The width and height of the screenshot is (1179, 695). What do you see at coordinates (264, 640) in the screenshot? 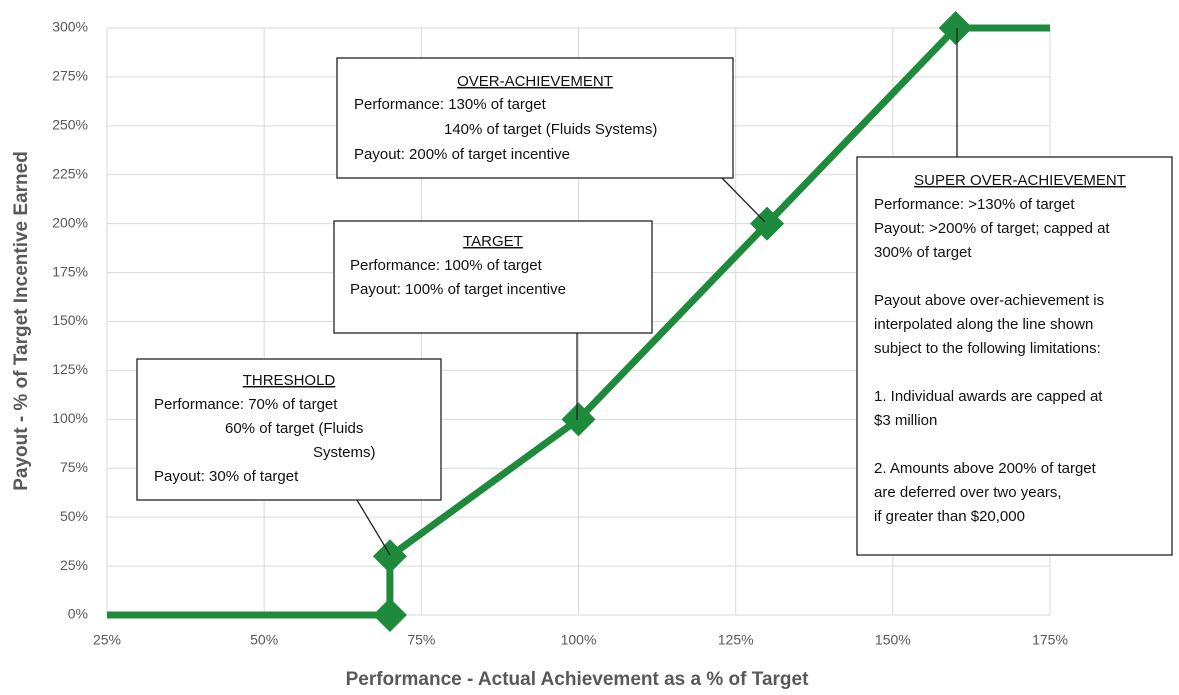
I see `x-tick-label: 50%` at bounding box center [264, 640].